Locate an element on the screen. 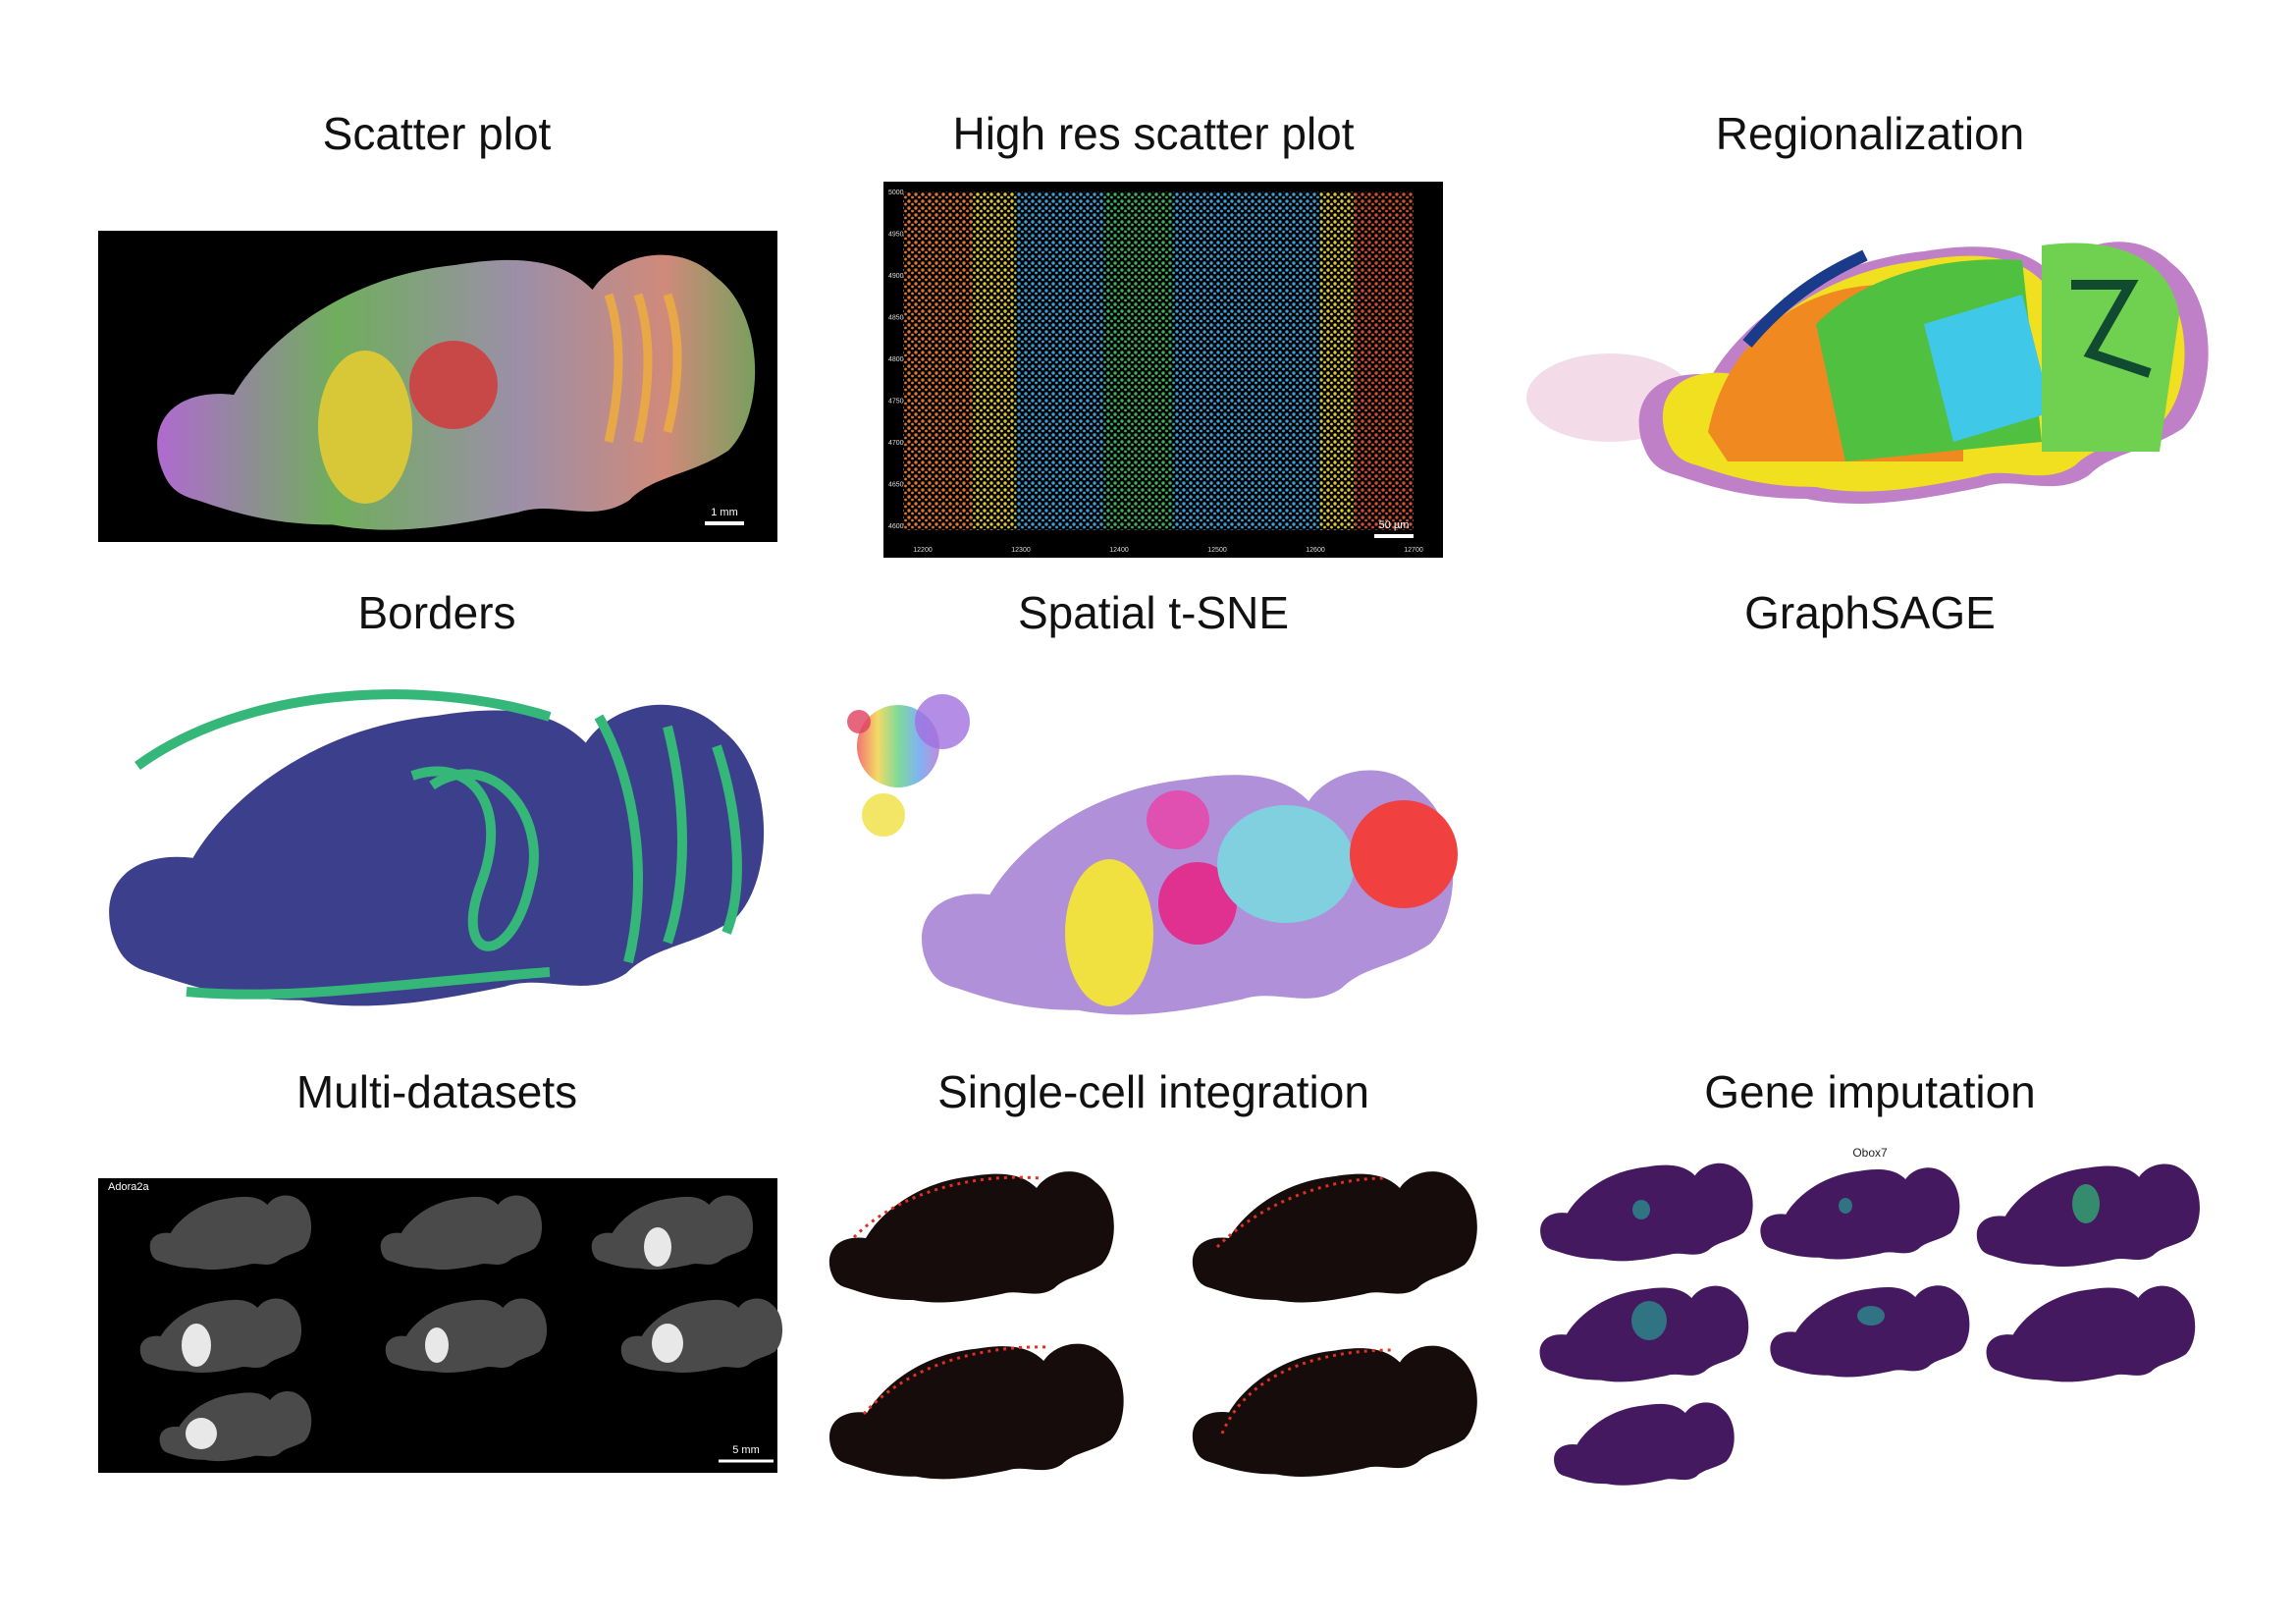 The width and height of the screenshot is (2296, 1624). tick-label: 5000 is located at coordinates (896, 192).